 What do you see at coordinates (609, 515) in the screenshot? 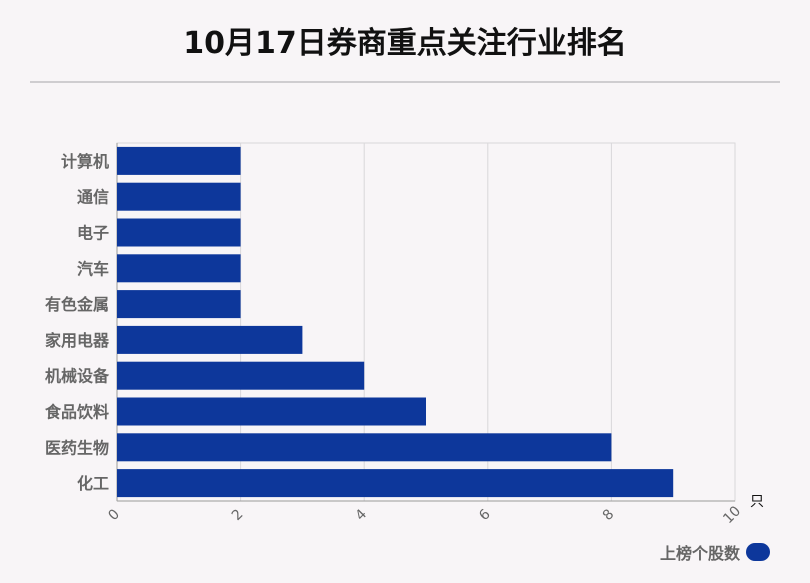
I see `x-tick-label: 8` at bounding box center [609, 515].